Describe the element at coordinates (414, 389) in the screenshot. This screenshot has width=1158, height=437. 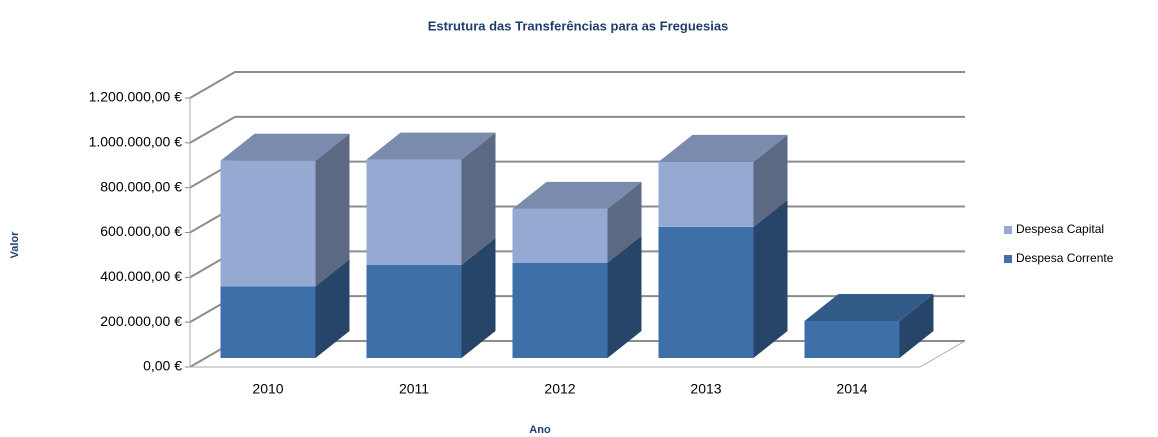
I see `x-tick-label: 2011` at that location.